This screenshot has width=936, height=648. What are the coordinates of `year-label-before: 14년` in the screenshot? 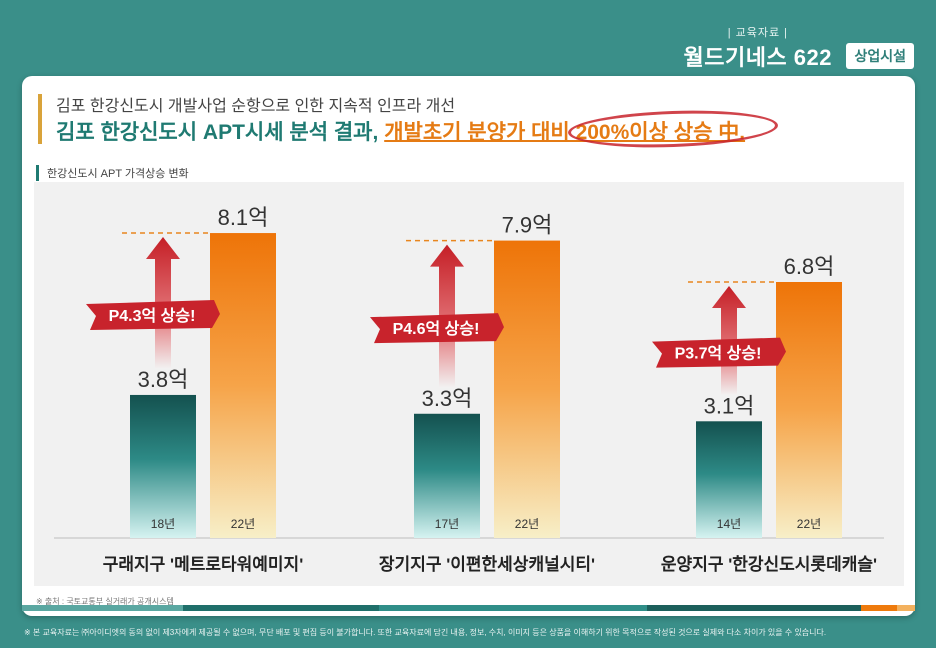 It's located at (729, 524).